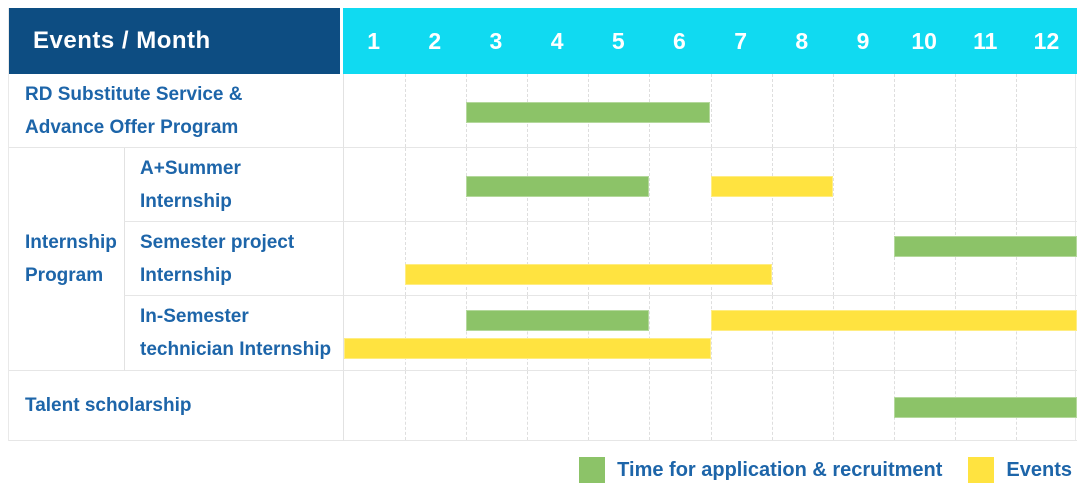  What do you see at coordinates (924, 40) in the screenshot?
I see `month-header-10: 10` at bounding box center [924, 40].